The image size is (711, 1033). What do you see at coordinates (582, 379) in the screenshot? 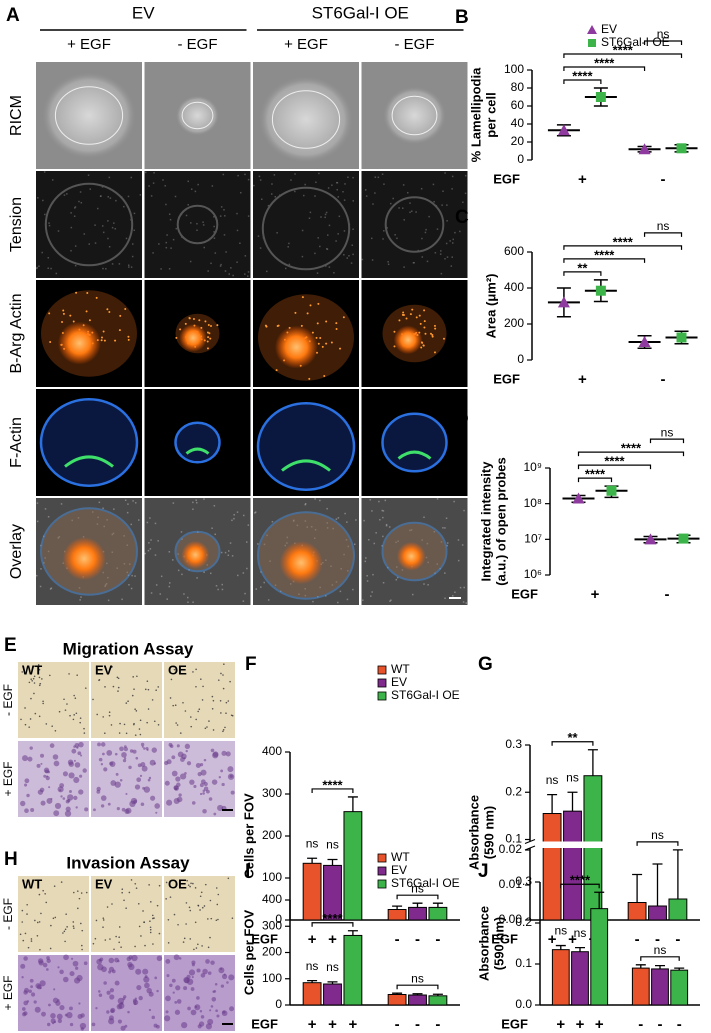
I see `x-tick-label: +` at bounding box center [582, 379].